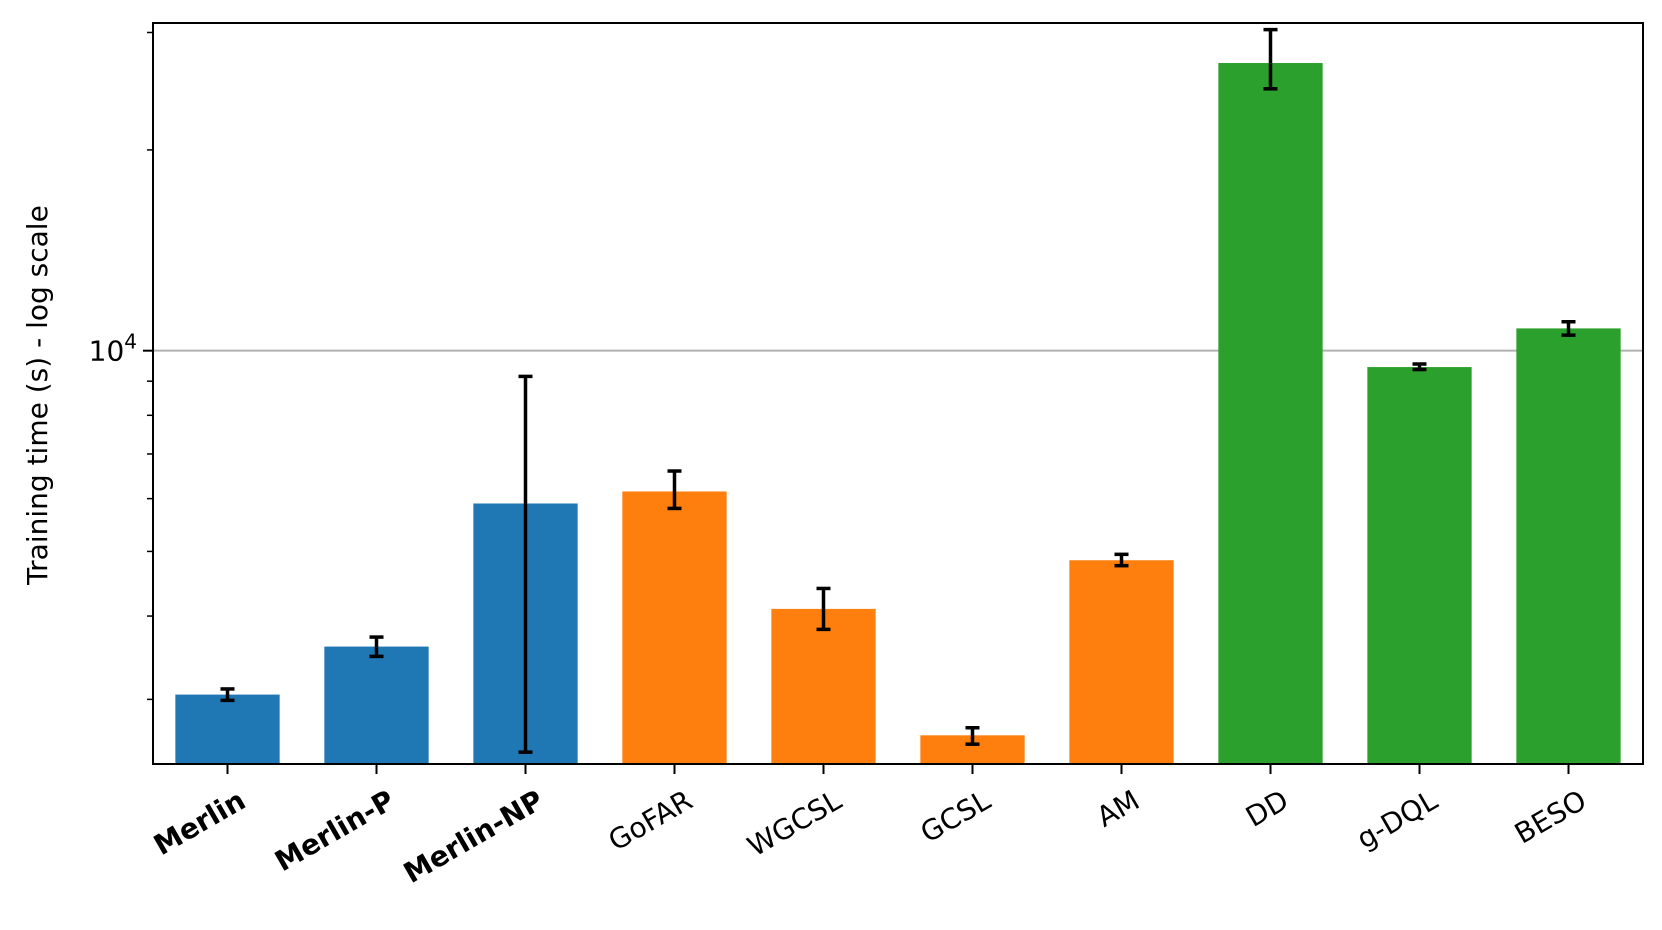 This screenshot has width=1662, height=930. I want to click on x-tick-label: Merlin-P, so click(334, 830).